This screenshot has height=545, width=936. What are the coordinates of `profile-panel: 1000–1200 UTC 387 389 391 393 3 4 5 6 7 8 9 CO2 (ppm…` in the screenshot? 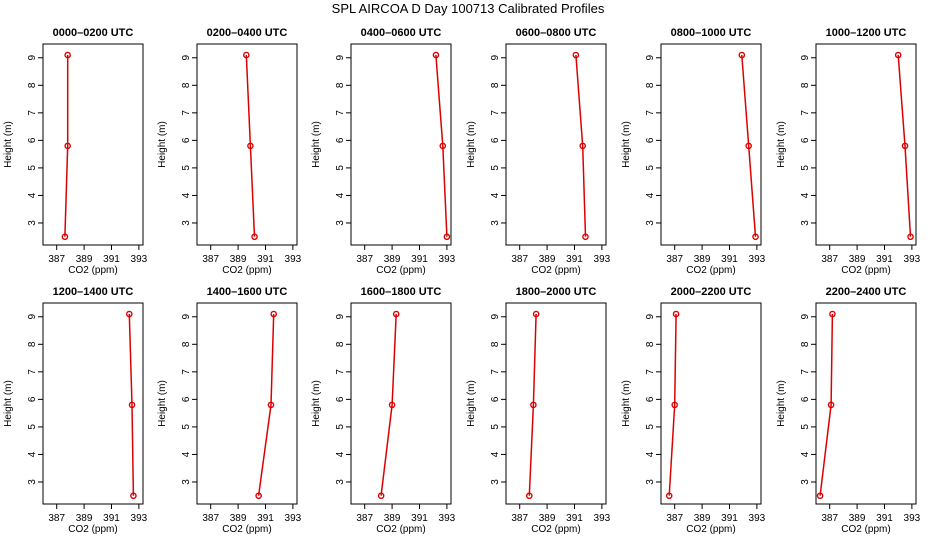 It's located at (848, 151).